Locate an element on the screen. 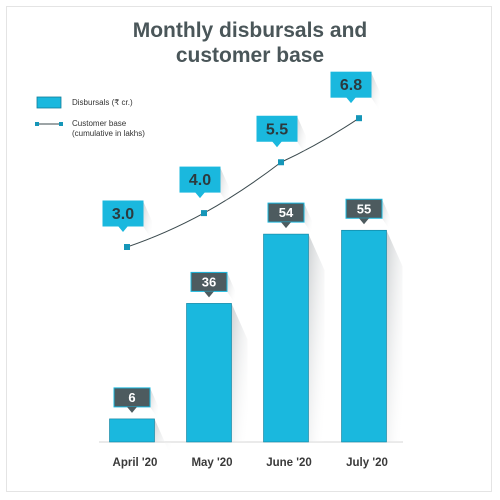 This screenshot has height=500, width=500. bar-value-label: 54 is located at coordinates (286, 212).